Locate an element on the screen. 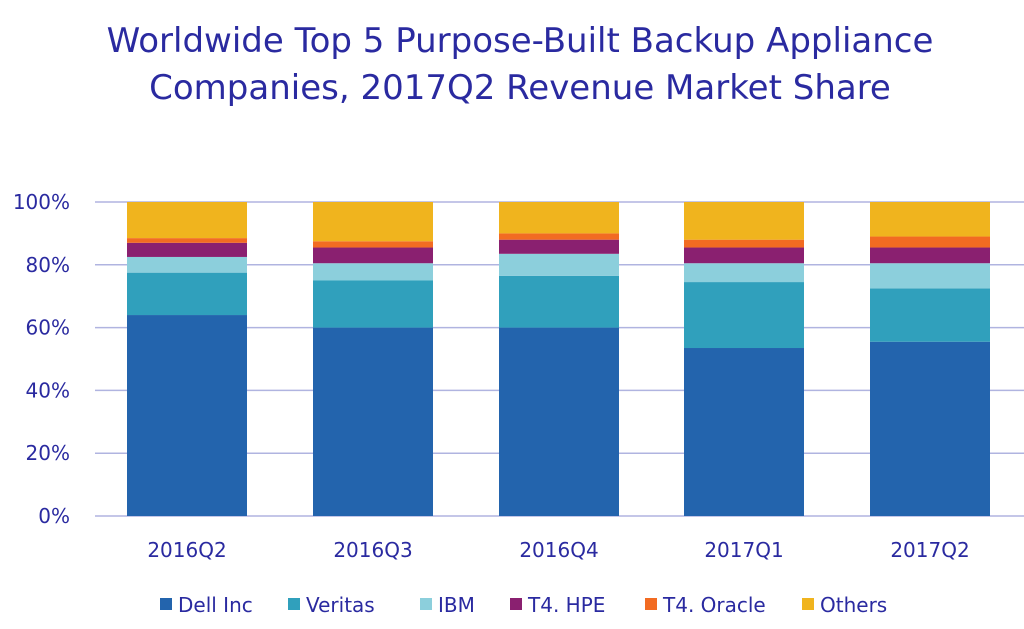 The image size is (1024, 629). x-tick-label: 2017Q2 is located at coordinates (929, 550).